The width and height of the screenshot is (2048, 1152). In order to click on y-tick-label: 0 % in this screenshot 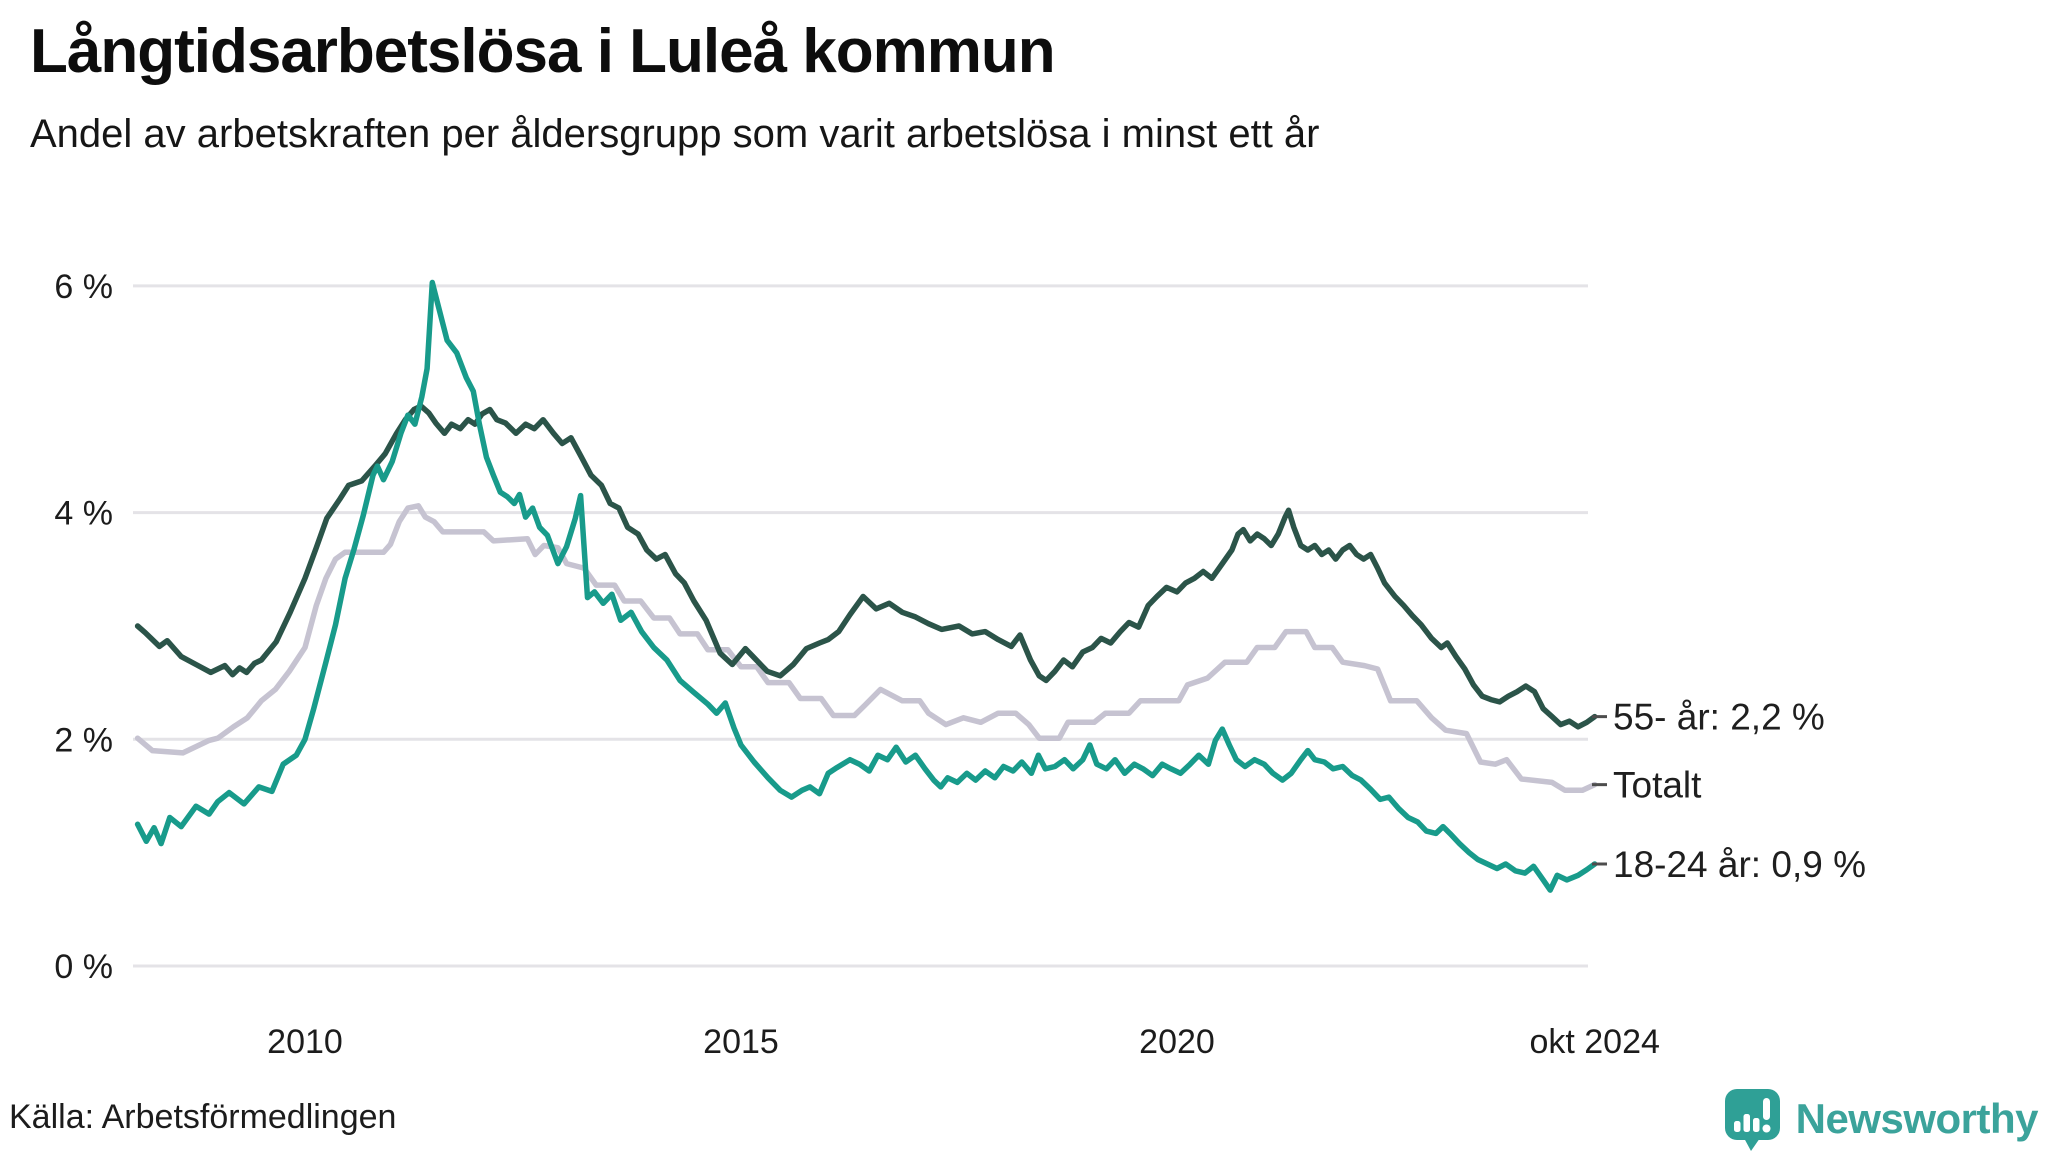, I will do `click(83, 967)`.